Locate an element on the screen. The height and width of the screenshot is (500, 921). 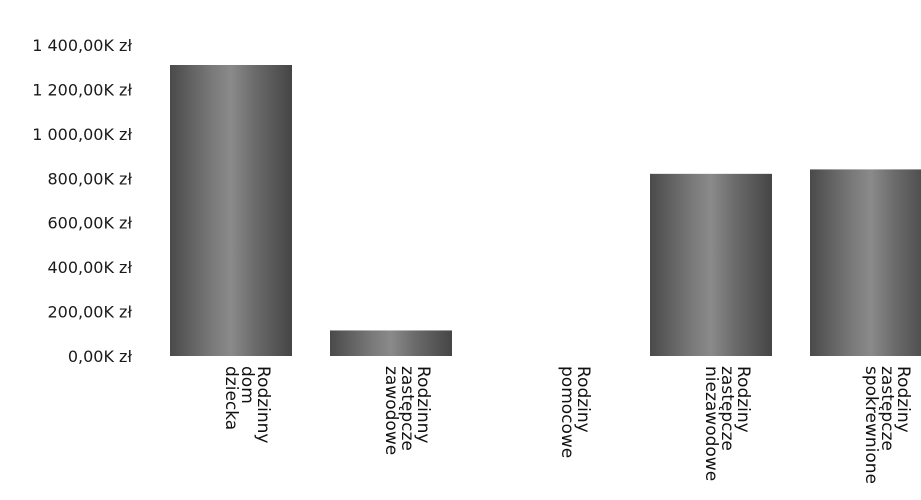
y-tick-label: 1 400,00K zł is located at coordinates (82, 45).